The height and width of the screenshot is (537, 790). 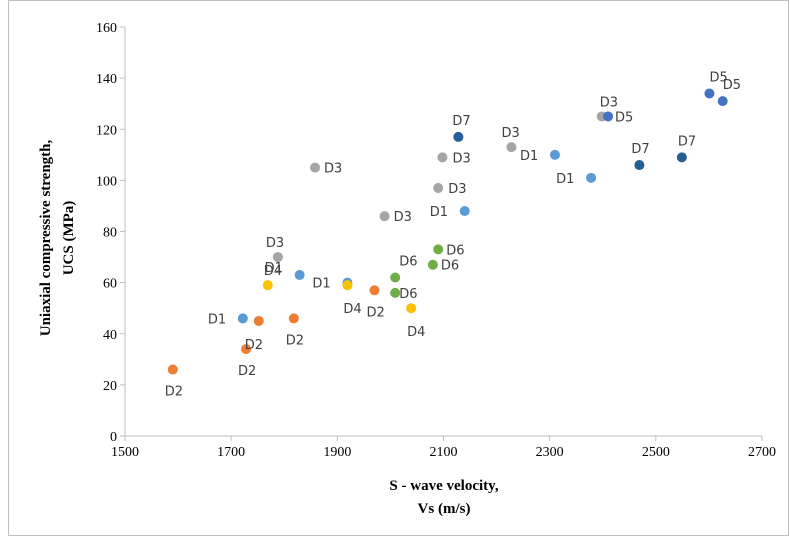 What do you see at coordinates (337, 452) in the screenshot?
I see `x-tick-label: 1900` at bounding box center [337, 452].